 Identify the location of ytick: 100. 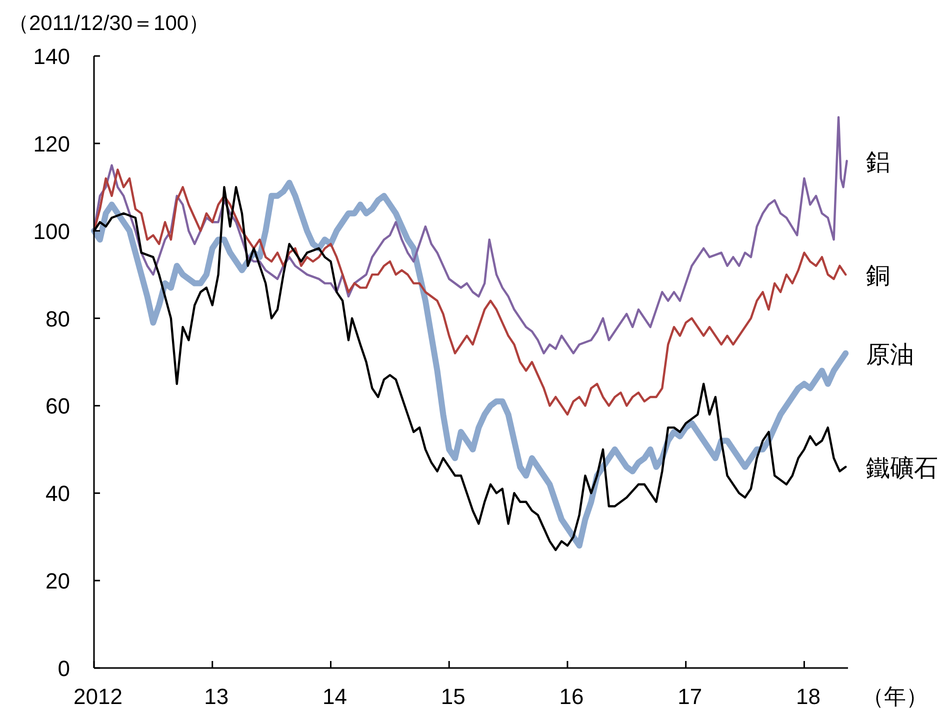
(51, 231).